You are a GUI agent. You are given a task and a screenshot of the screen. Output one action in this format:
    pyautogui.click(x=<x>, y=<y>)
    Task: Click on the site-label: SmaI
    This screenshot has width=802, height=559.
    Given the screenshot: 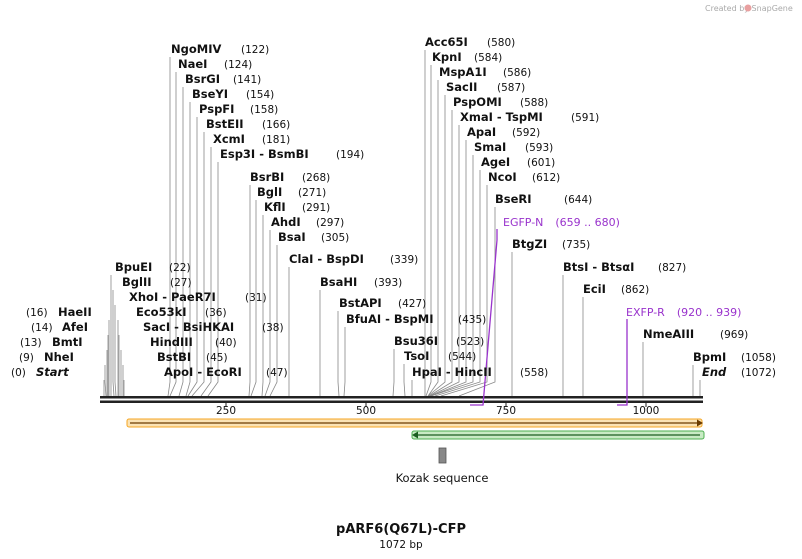 What is the action you would take?
    pyautogui.click(x=490, y=147)
    